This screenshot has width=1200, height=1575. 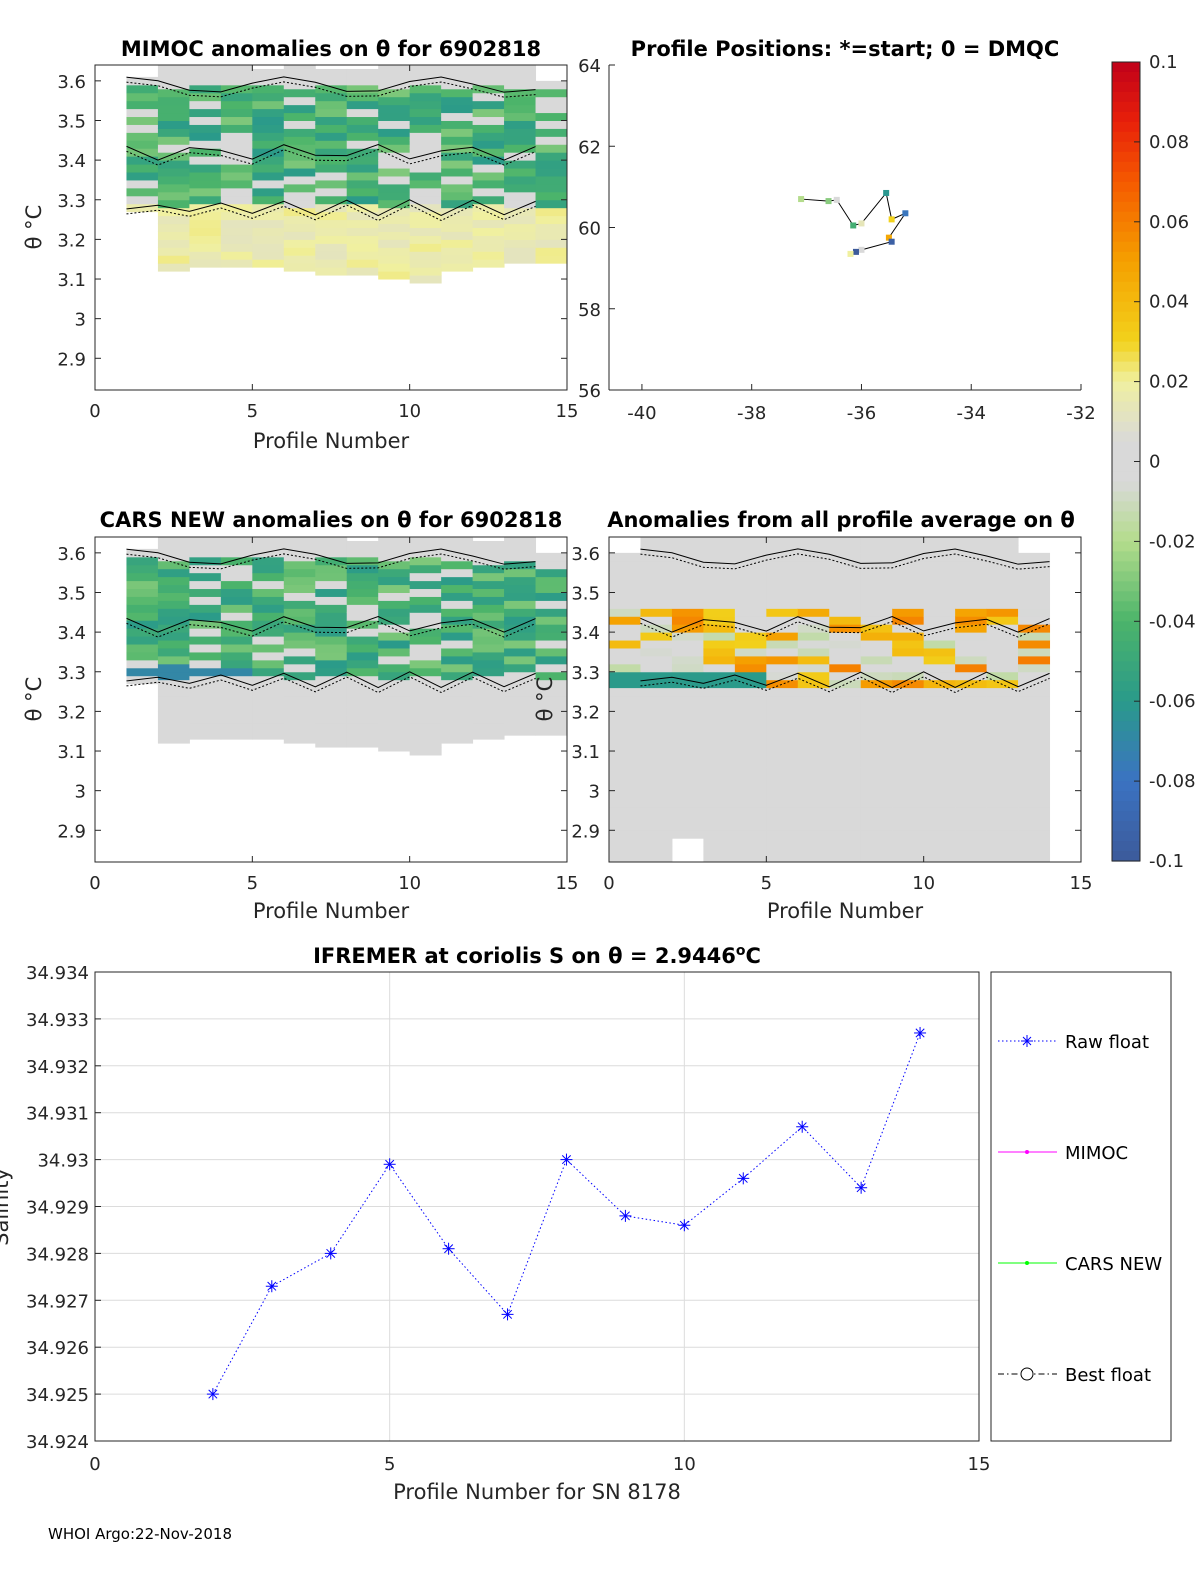 What do you see at coordinates (684, 1225) in the screenshot?
I see `raw-float-point` at bounding box center [684, 1225].